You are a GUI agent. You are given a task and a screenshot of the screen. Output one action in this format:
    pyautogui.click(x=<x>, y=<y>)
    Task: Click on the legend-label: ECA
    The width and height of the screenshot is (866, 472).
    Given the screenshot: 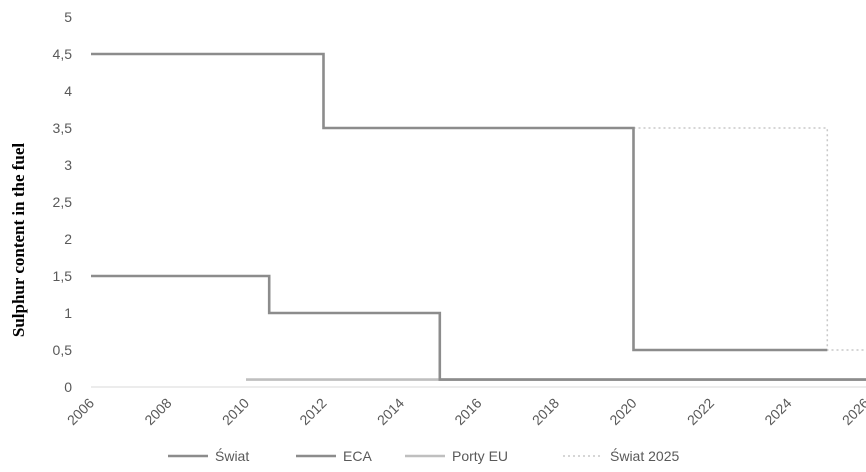 What is the action you would take?
    pyautogui.click(x=357, y=456)
    